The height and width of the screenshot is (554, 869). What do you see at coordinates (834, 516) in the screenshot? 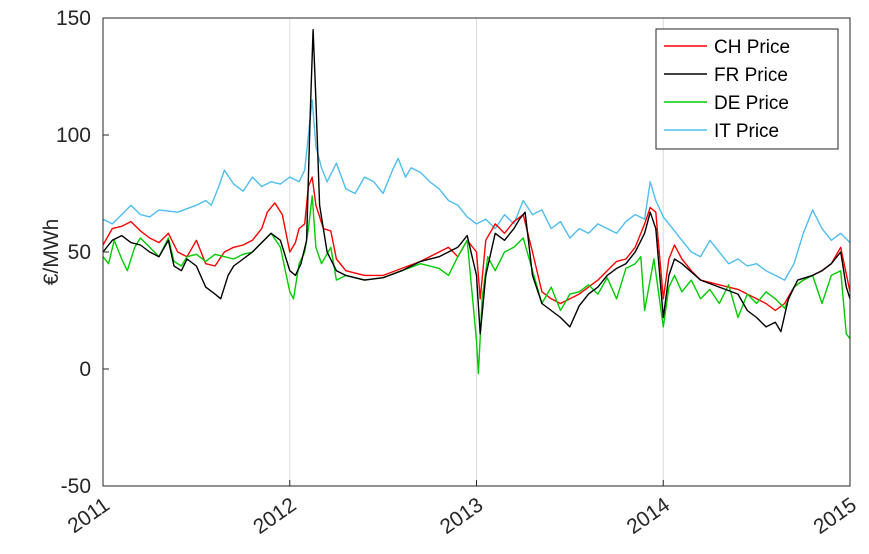
I see `x-tick-label: 2015` at bounding box center [834, 516].